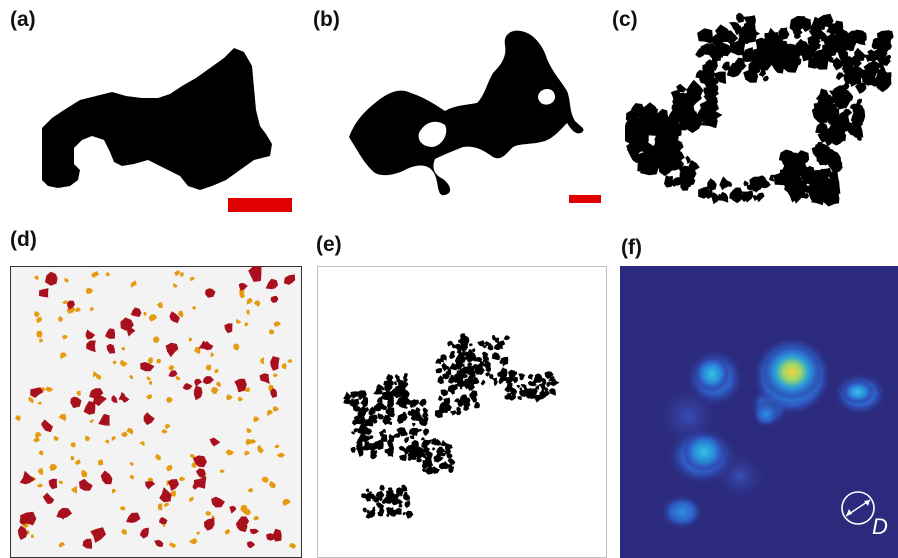  What do you see at coordinates (260, 205) in the screenshot?
I see `scale-bar-a` at bounding box center [260, 205].